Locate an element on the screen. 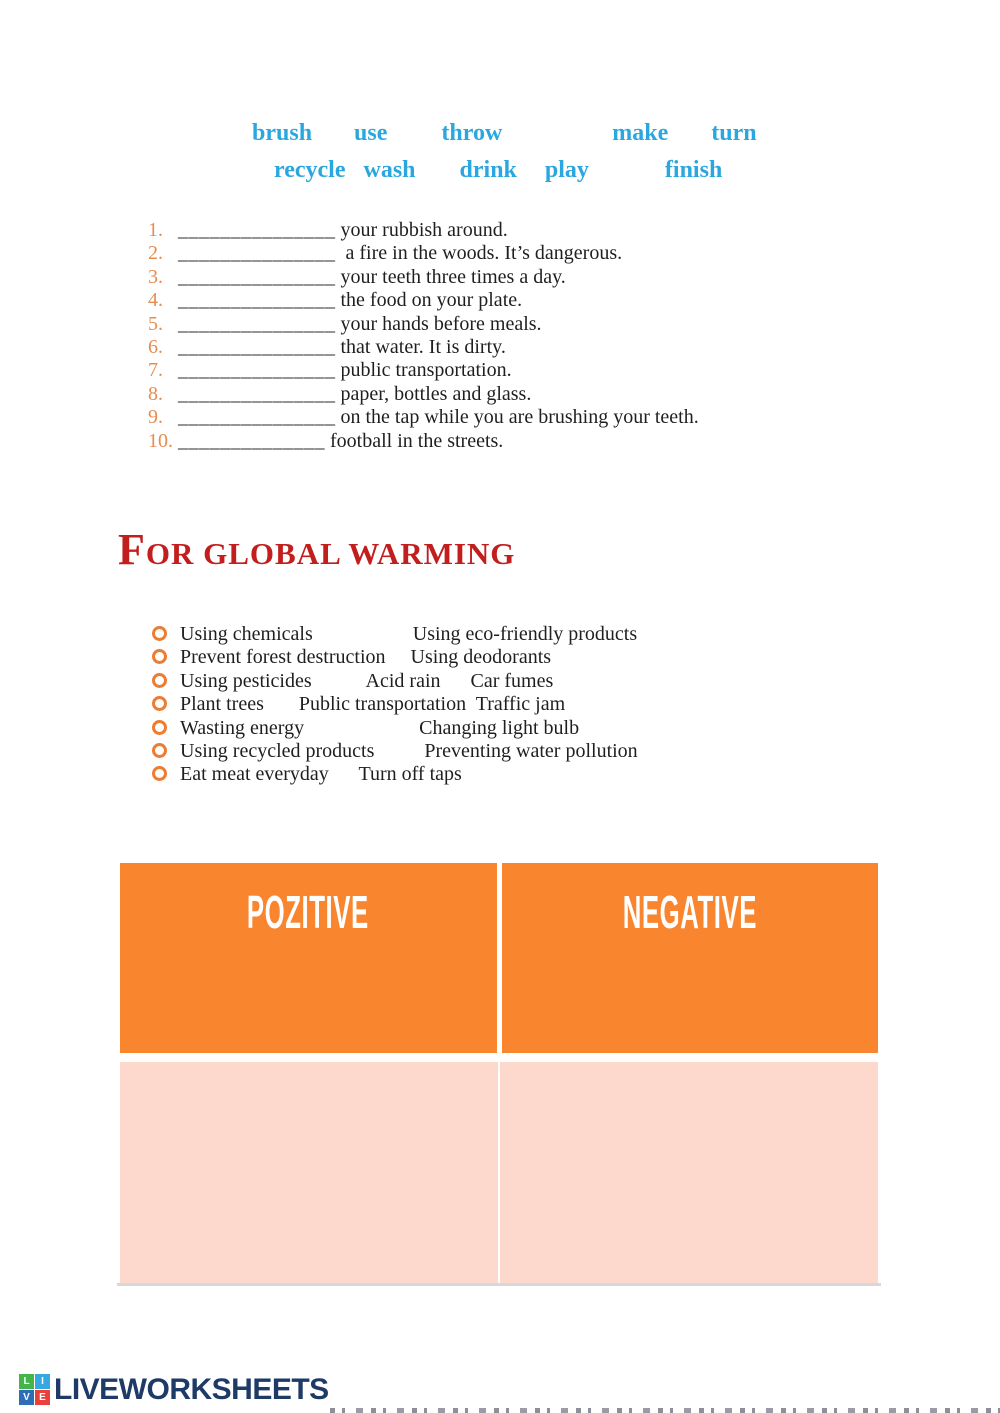 This screenshot has width=1000, height=1413. item-number: 9. is located at coordinates (155, 417).